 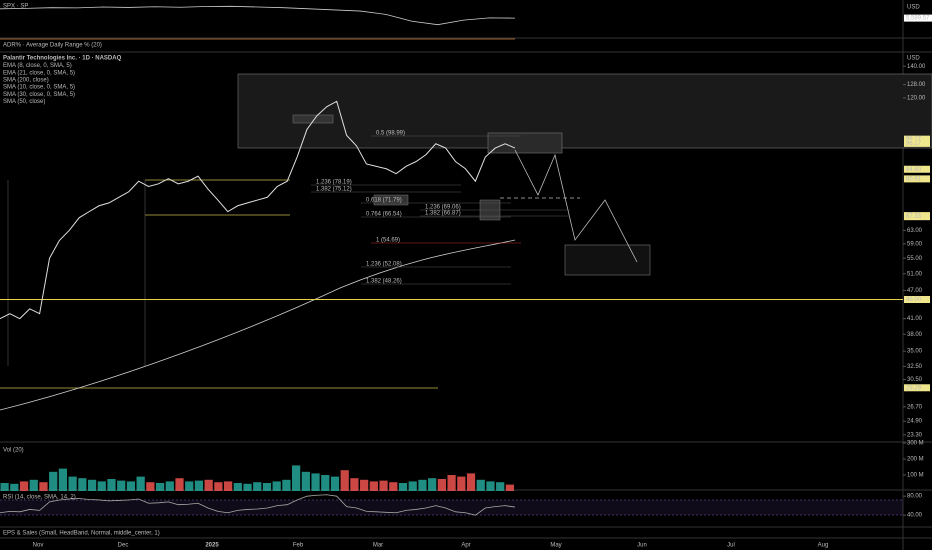 I want to click on fib-label: 1.236 (69.06), so click(x=443, y=208).